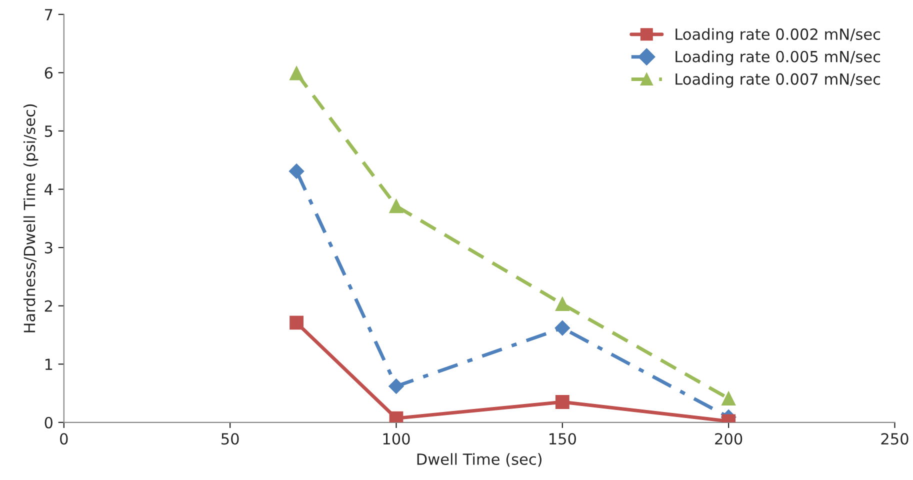 The height and width of the screenshot is (480, 913). Describe the element at coordinates (894, 439) in the screenshot. I see `x-tick-label: 250` at that location.